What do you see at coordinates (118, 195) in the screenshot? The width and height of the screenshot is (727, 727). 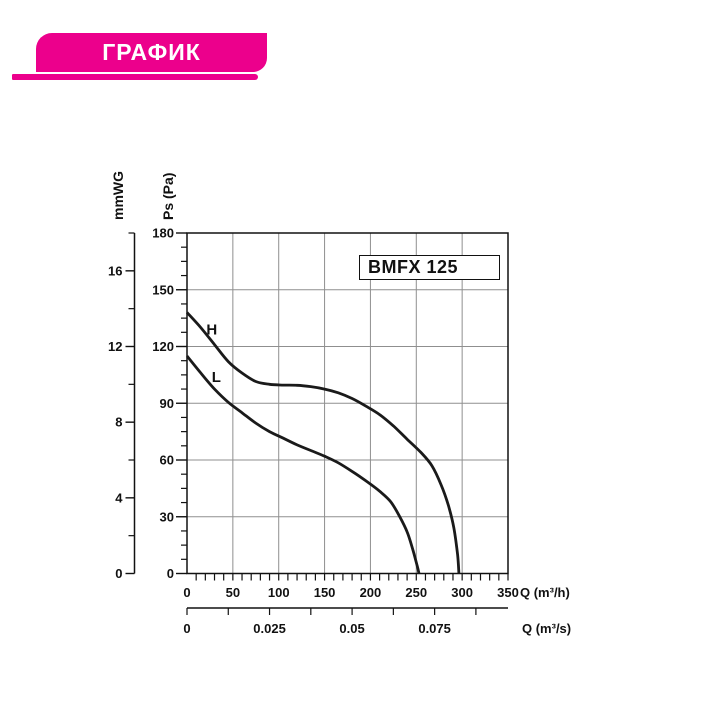 I see `mmwg-axis-title: mmWG` at bounding box center [118, 195].